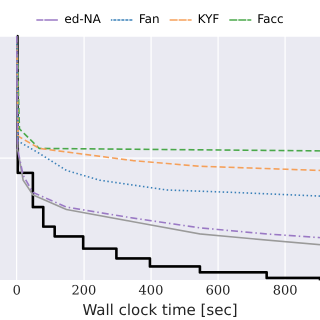 The height and width of the screenshot is (320, 320). I want to click on legend-label: ed-NA, so click(83, 19).